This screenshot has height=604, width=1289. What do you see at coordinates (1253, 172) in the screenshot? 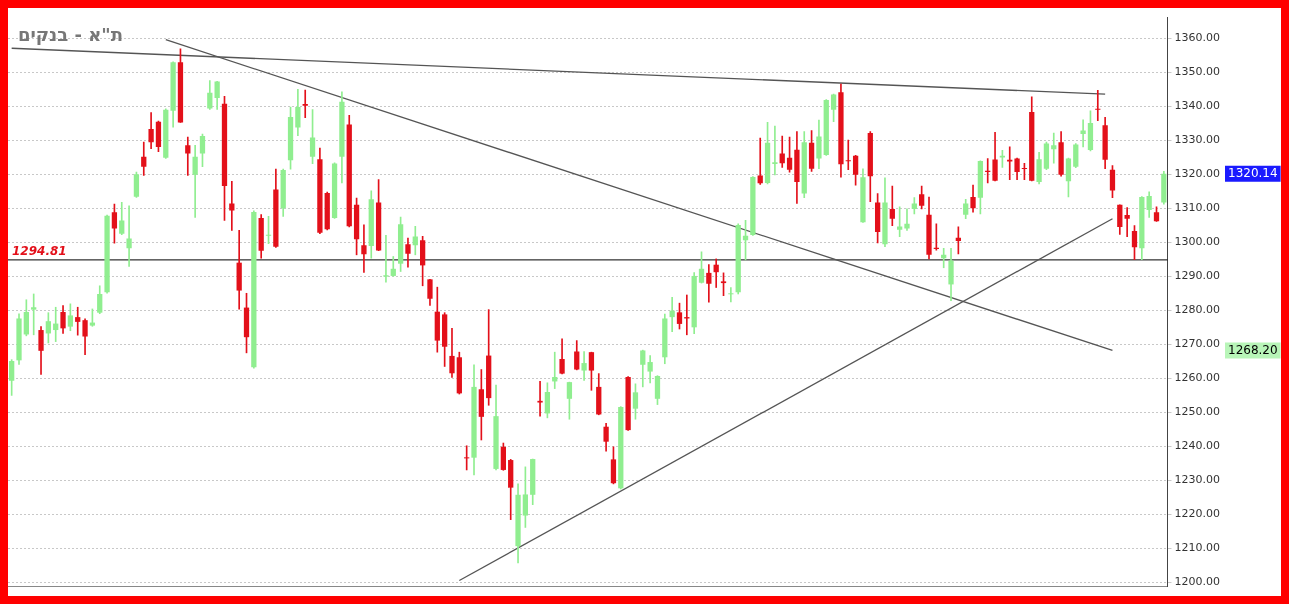
I see `text: 1320.14` at bounding box center [1253, 172].